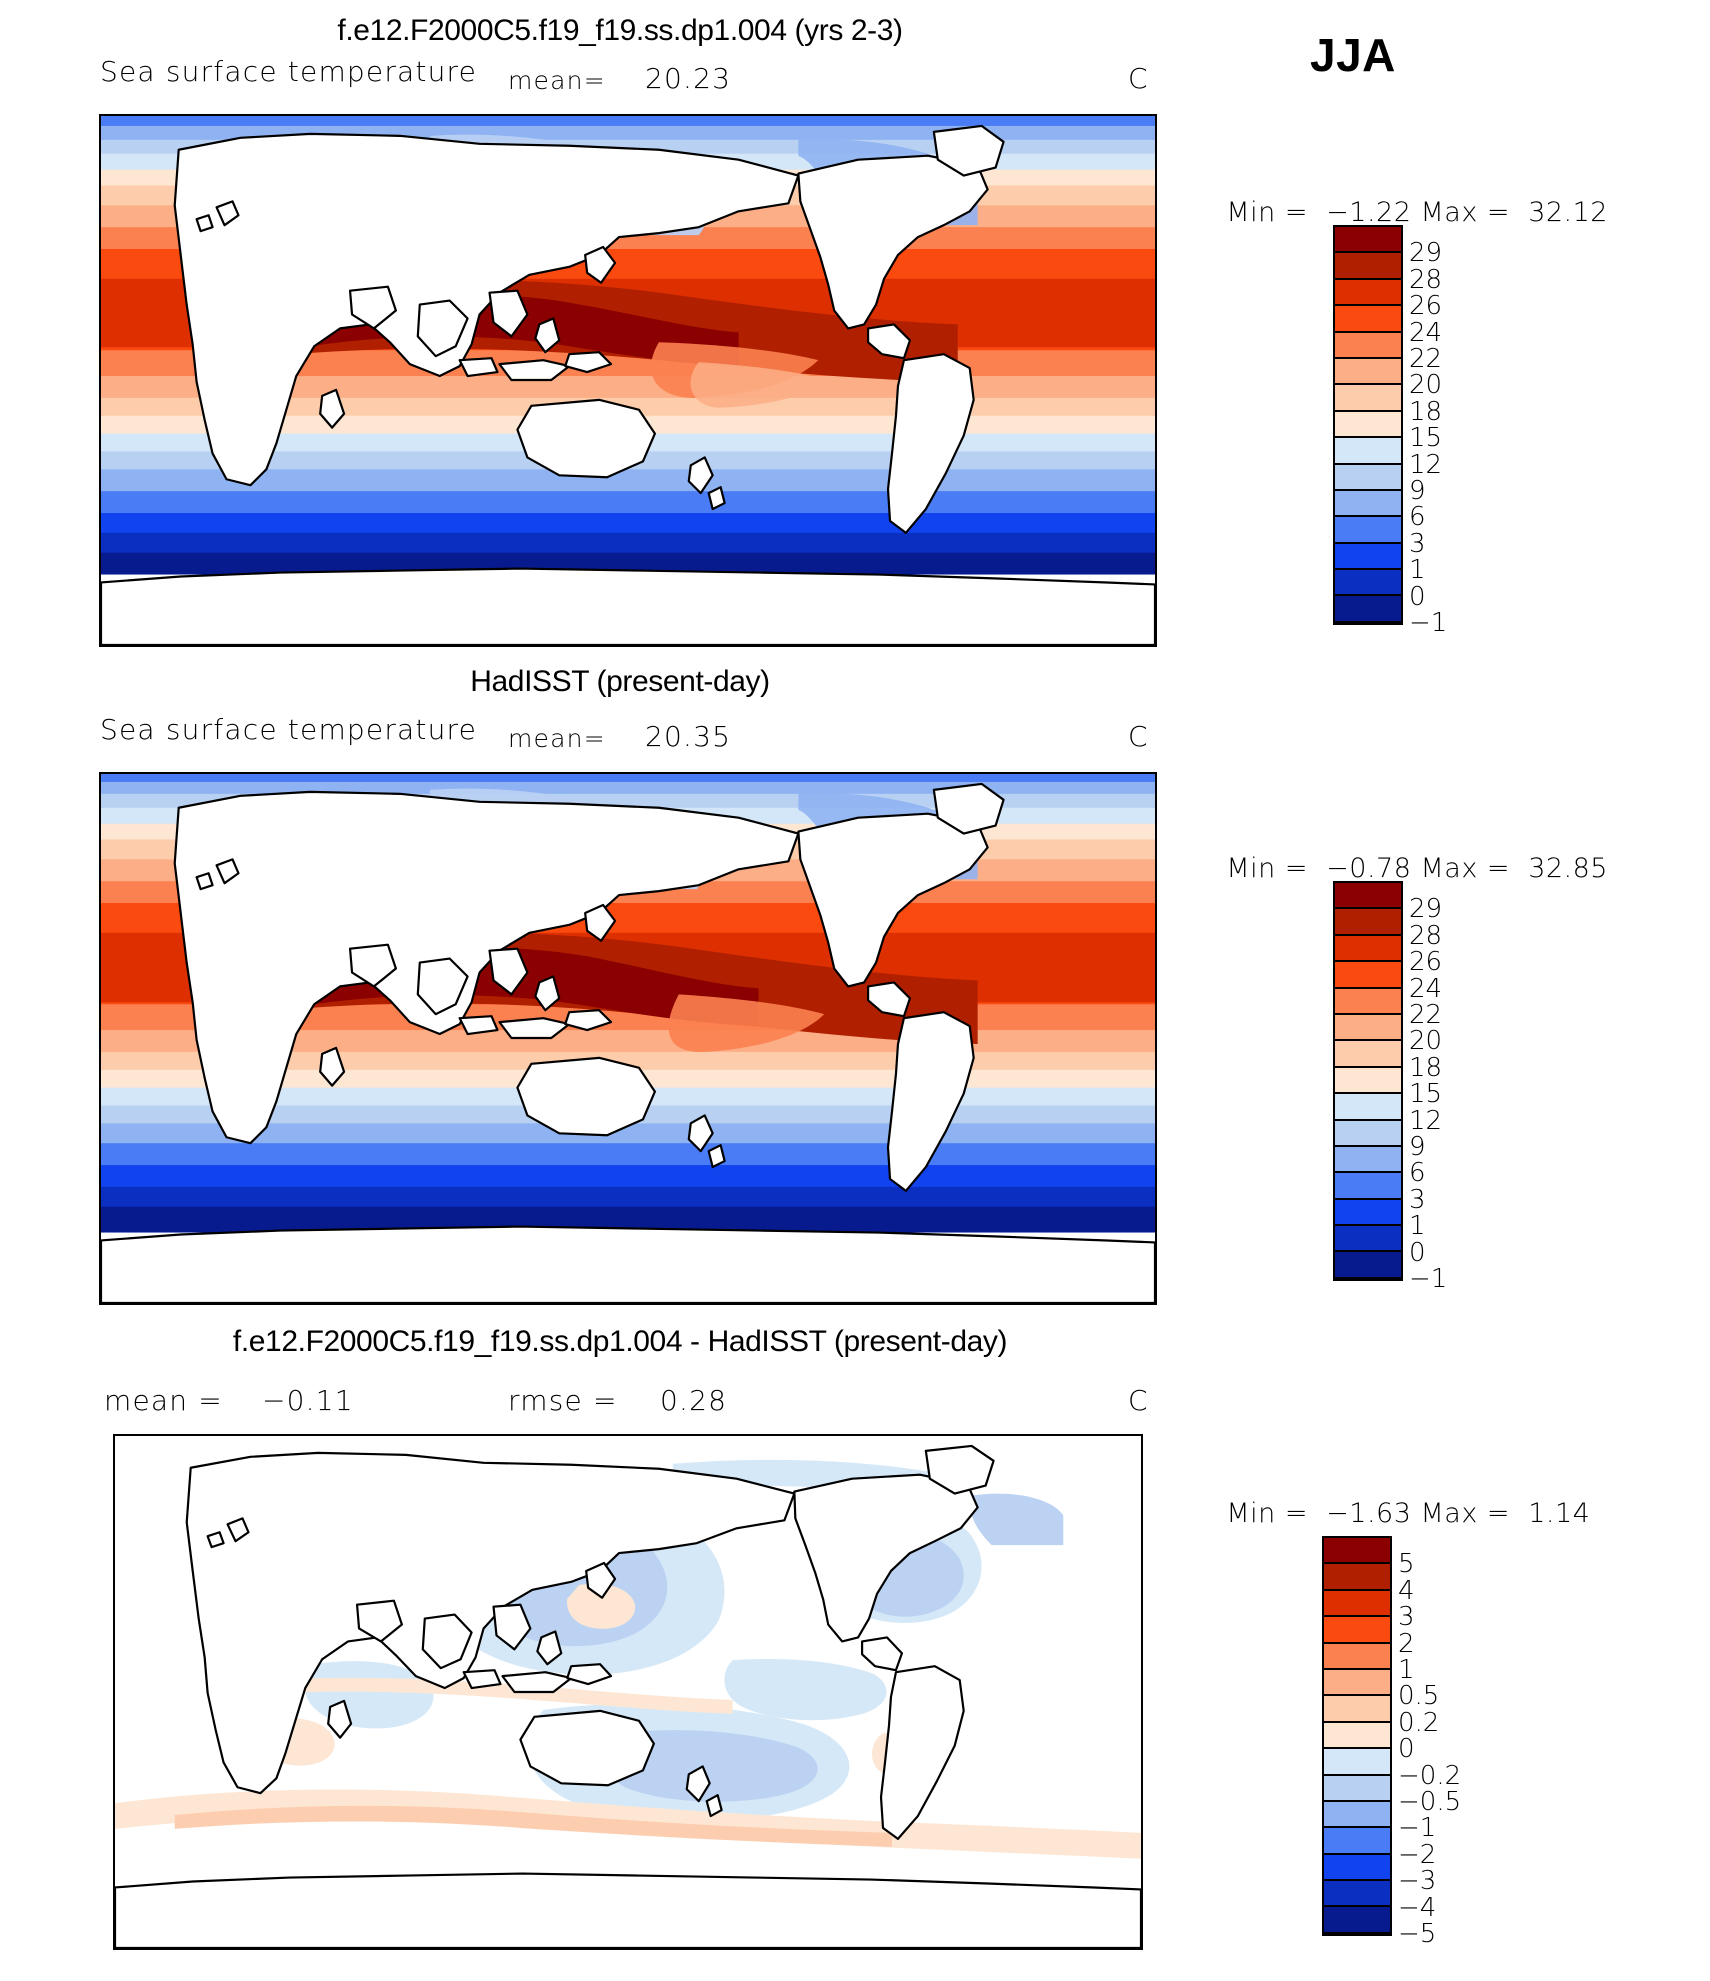 Image resolution: width=1710 pixels, height=1981 pixels. I want to click on colorbar-tick-label: 5, so click(1406, 1564).